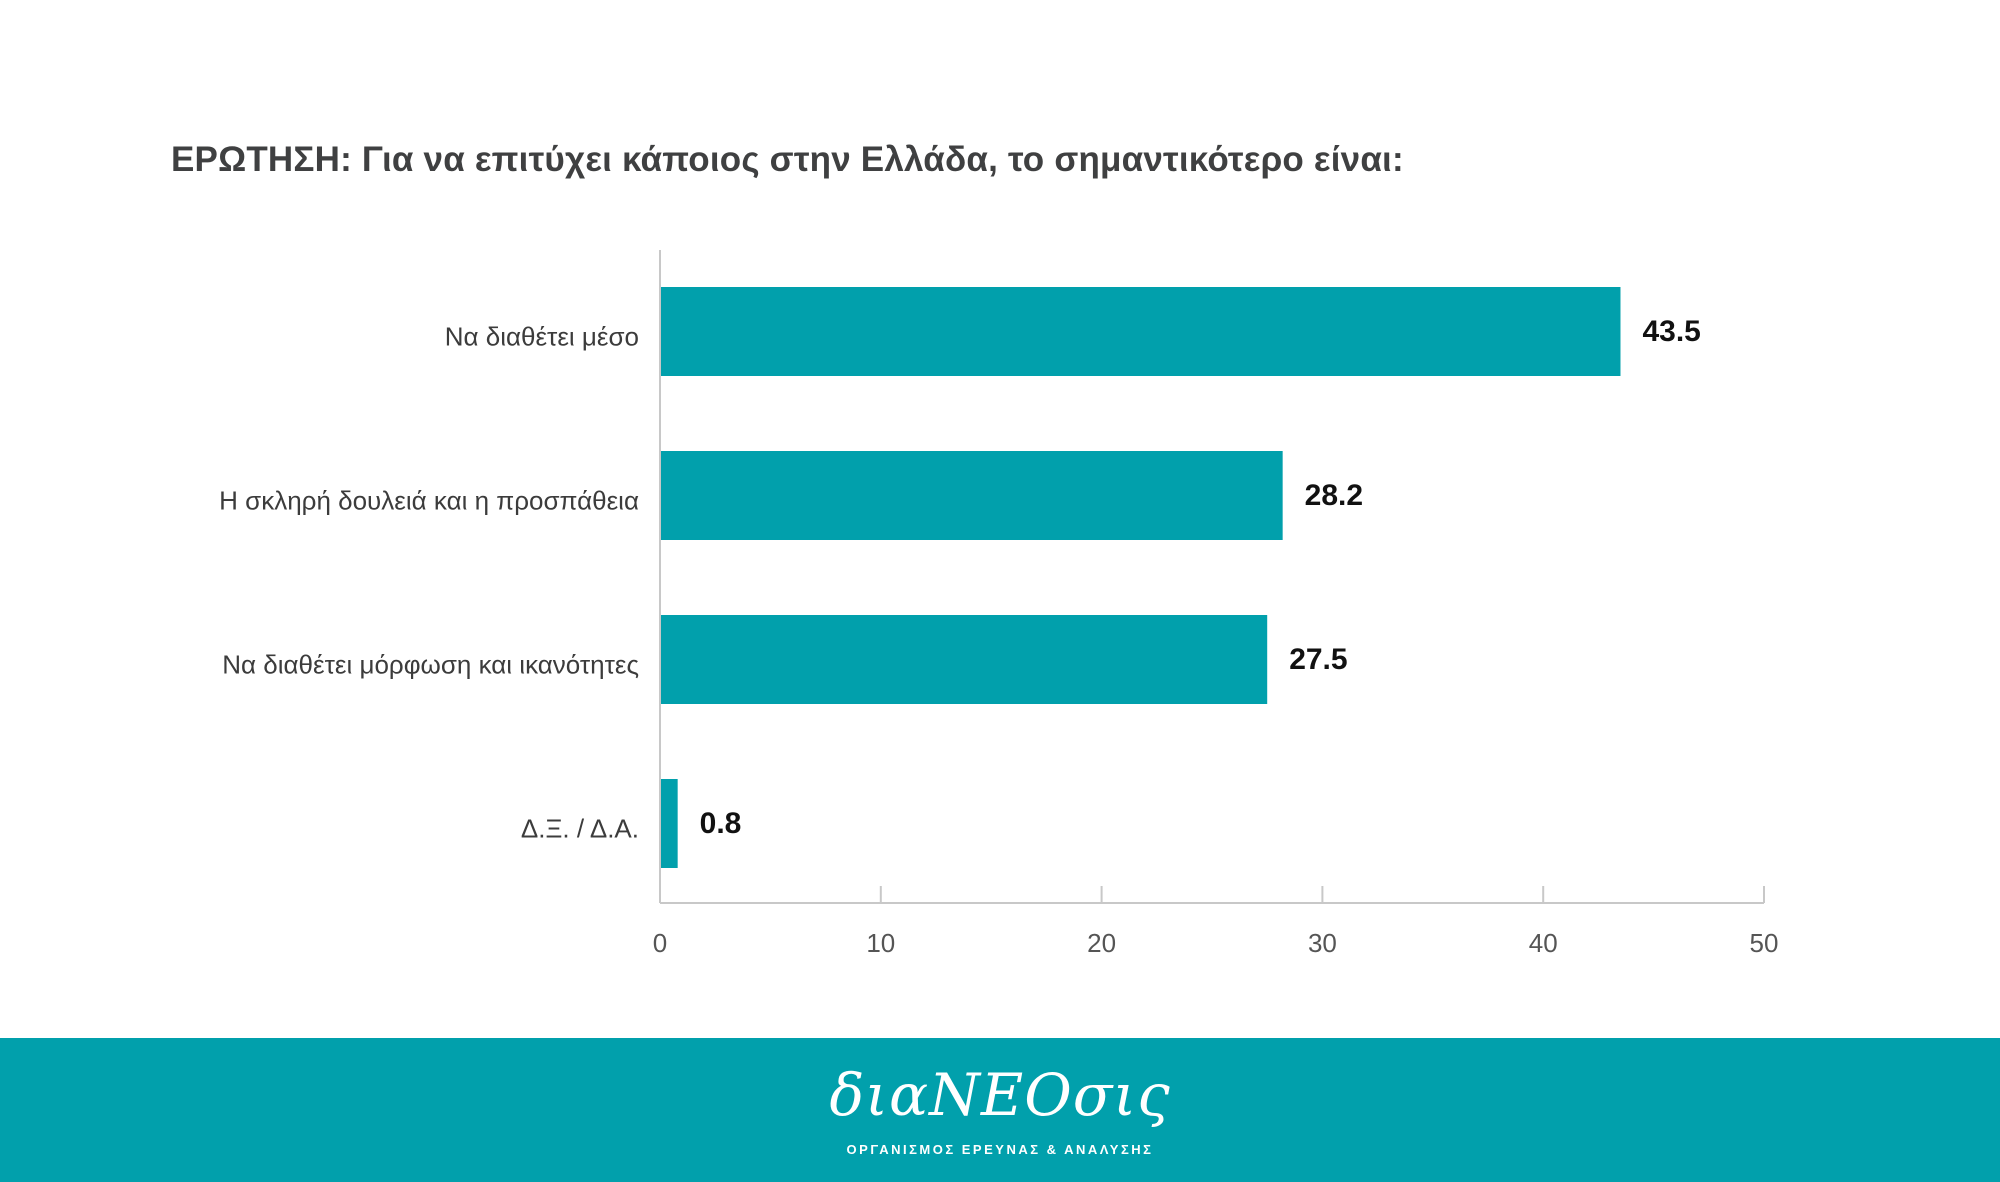 This screenshot has width=2000, height=1182. What do you see at coordinates (542, 337) in the screenshot?
I see `category-label: Να διαθέτει μέσο` at bounding box center [542, 337].